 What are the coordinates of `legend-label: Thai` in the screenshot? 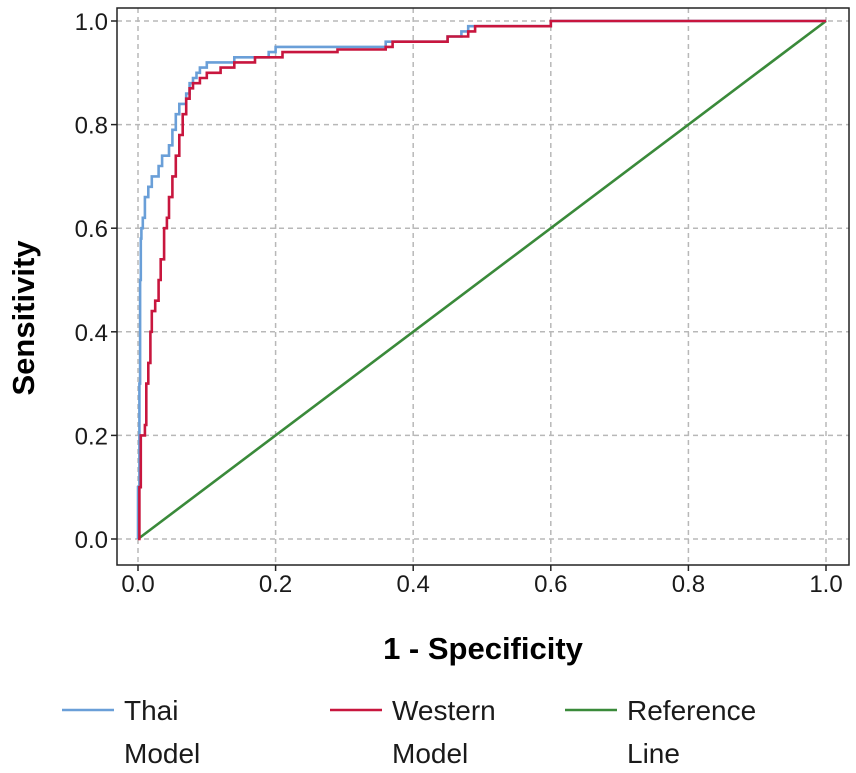 It's located at (151, 710).